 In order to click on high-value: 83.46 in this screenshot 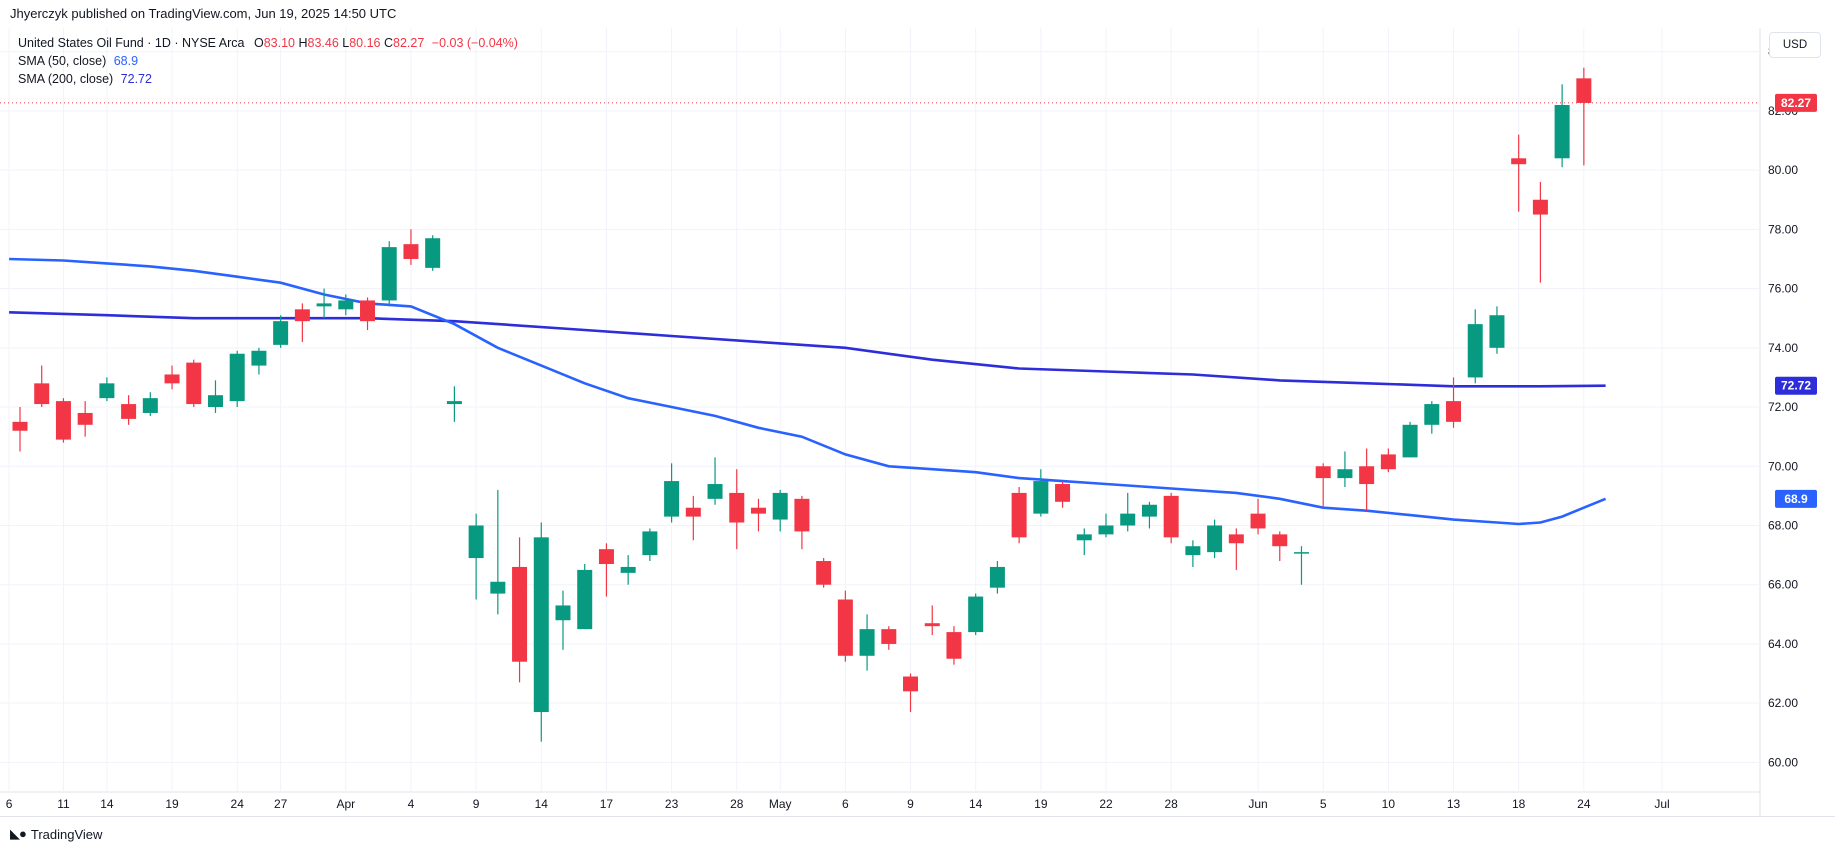, I will do `click(323, 43)`.